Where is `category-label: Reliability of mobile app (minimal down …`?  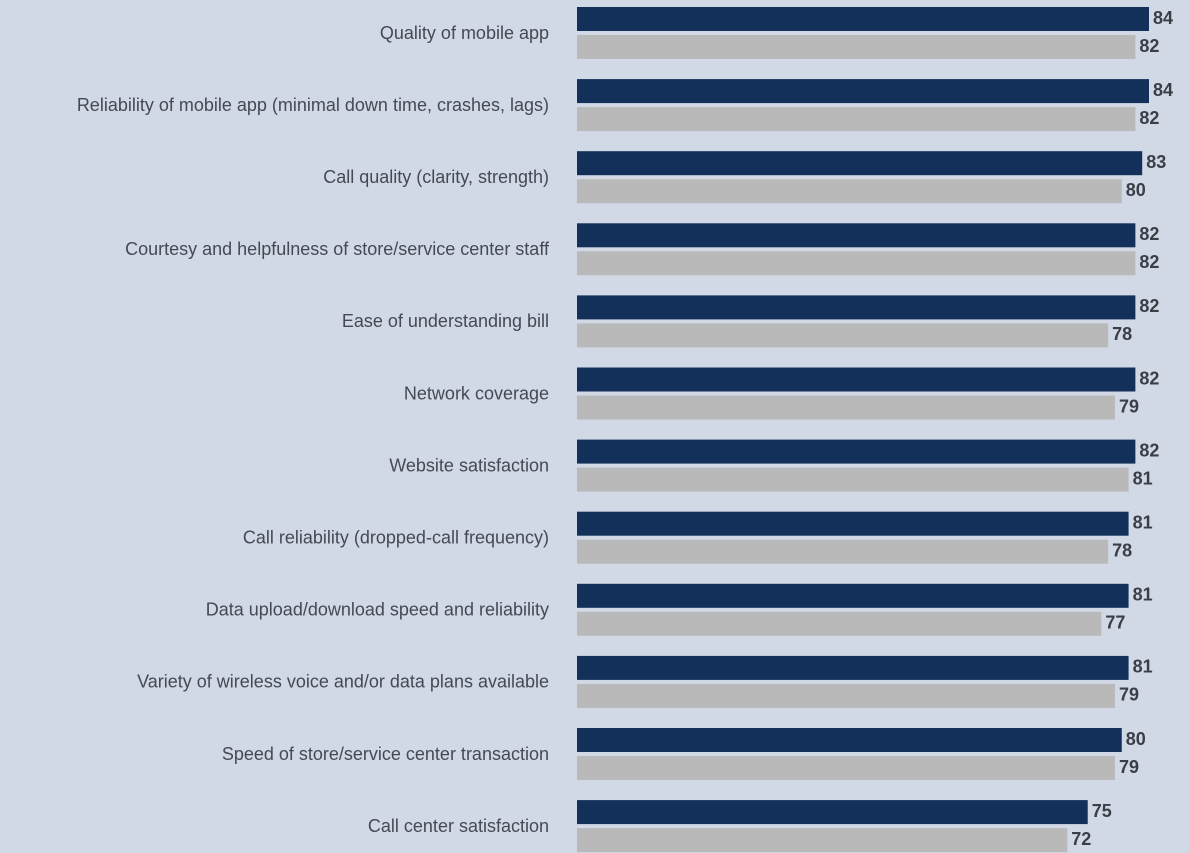
category-label: Reliability of mobile app (minimal down … is located at coordinates (313, 105).